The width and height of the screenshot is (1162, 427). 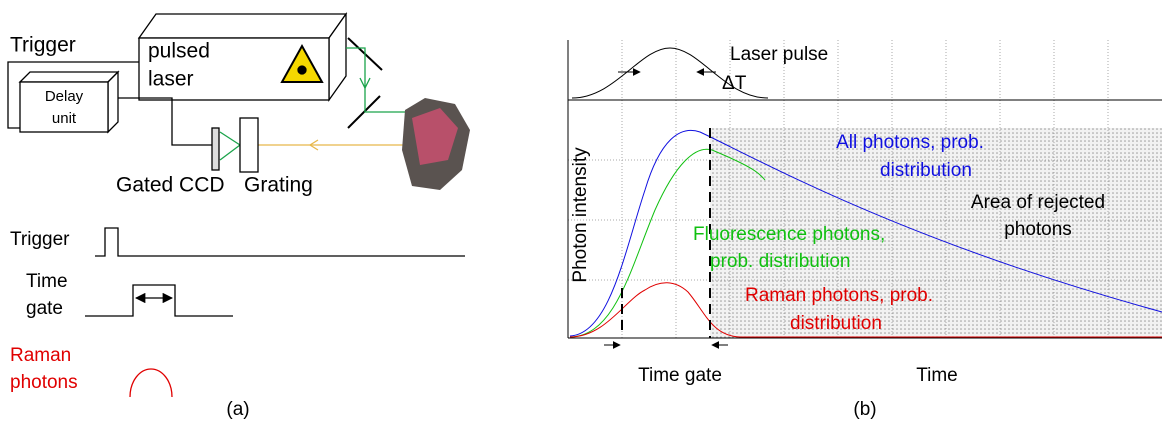 I want to click on label: Delay, so click(x=64, y=96).